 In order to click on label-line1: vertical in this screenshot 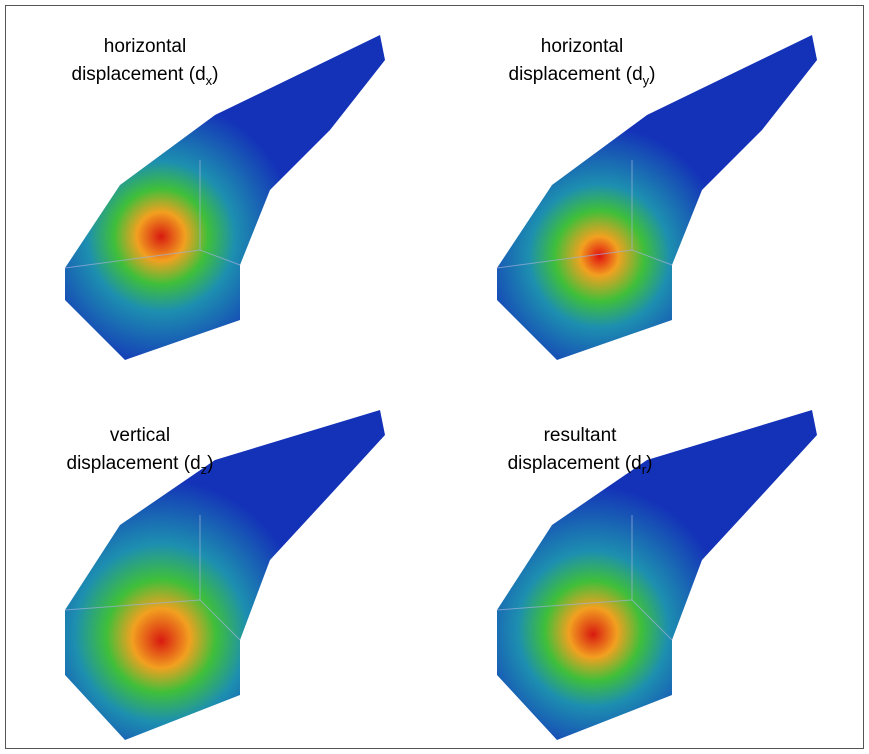, I will do `click(140, 435)`.